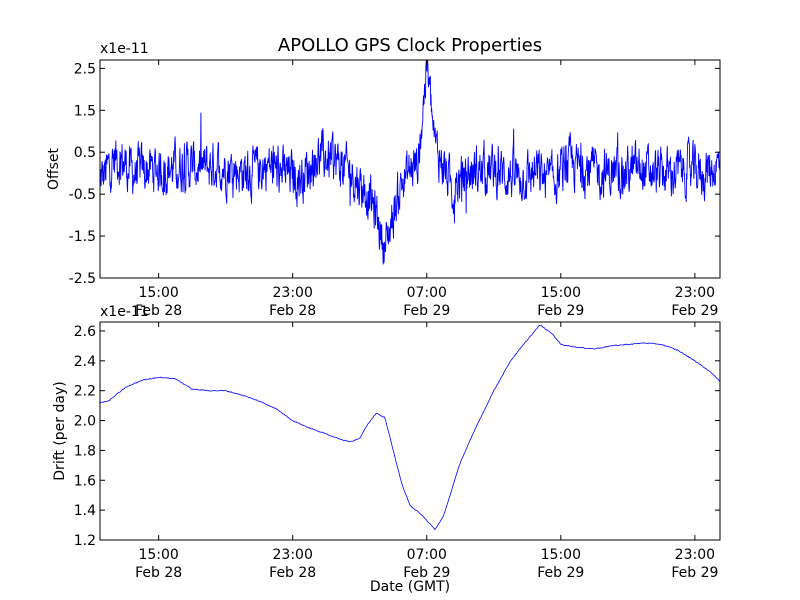  I want to click on drift-xlabel: Date (GMT), so click(410, 587).